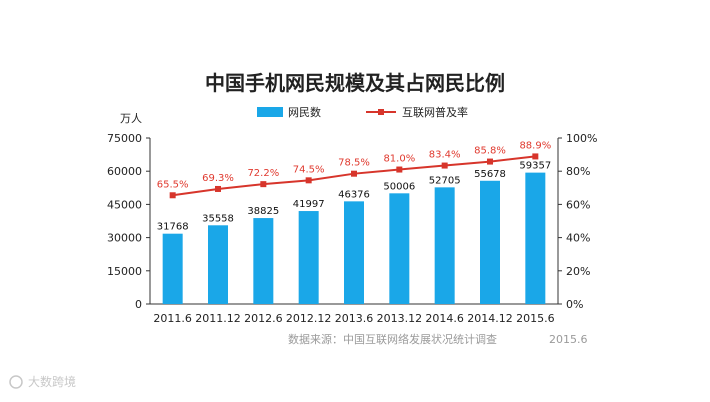 This screenshot has height=402, width=710. I want to click on source-note: 数据来源：中国互联网络发展状况统计调查, so click(392, 339).